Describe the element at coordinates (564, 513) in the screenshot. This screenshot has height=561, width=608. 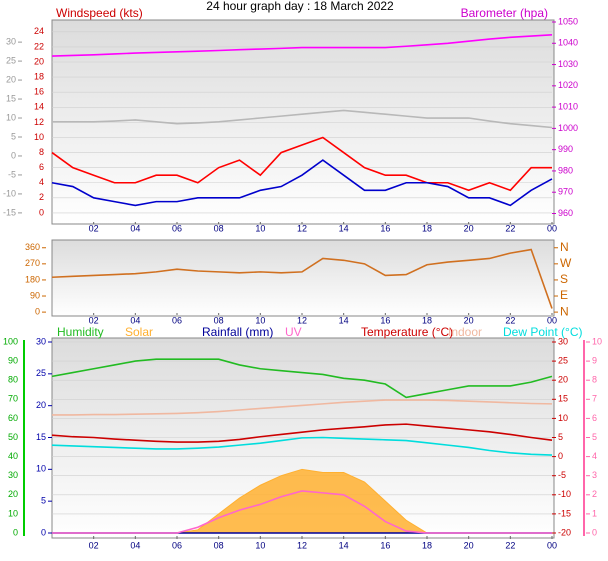
I see `y2-tick-label: -15` at that location.